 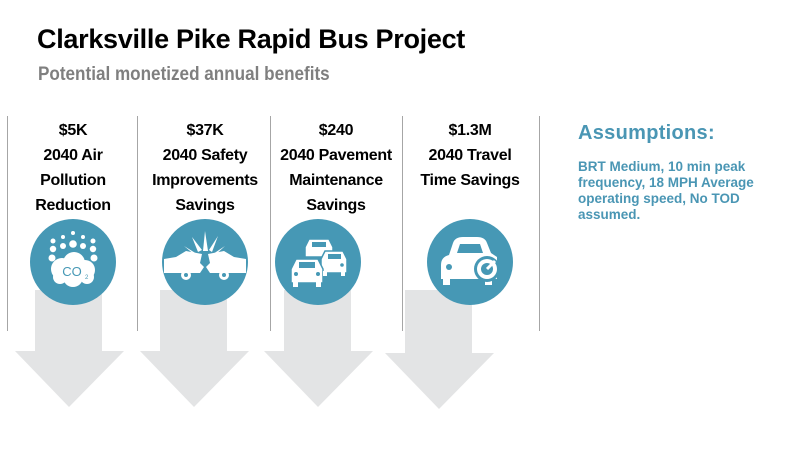 I want to click on benefit-travel-time: $1.3M 2040 Travel Time Savings, so click(x=470, y=155).